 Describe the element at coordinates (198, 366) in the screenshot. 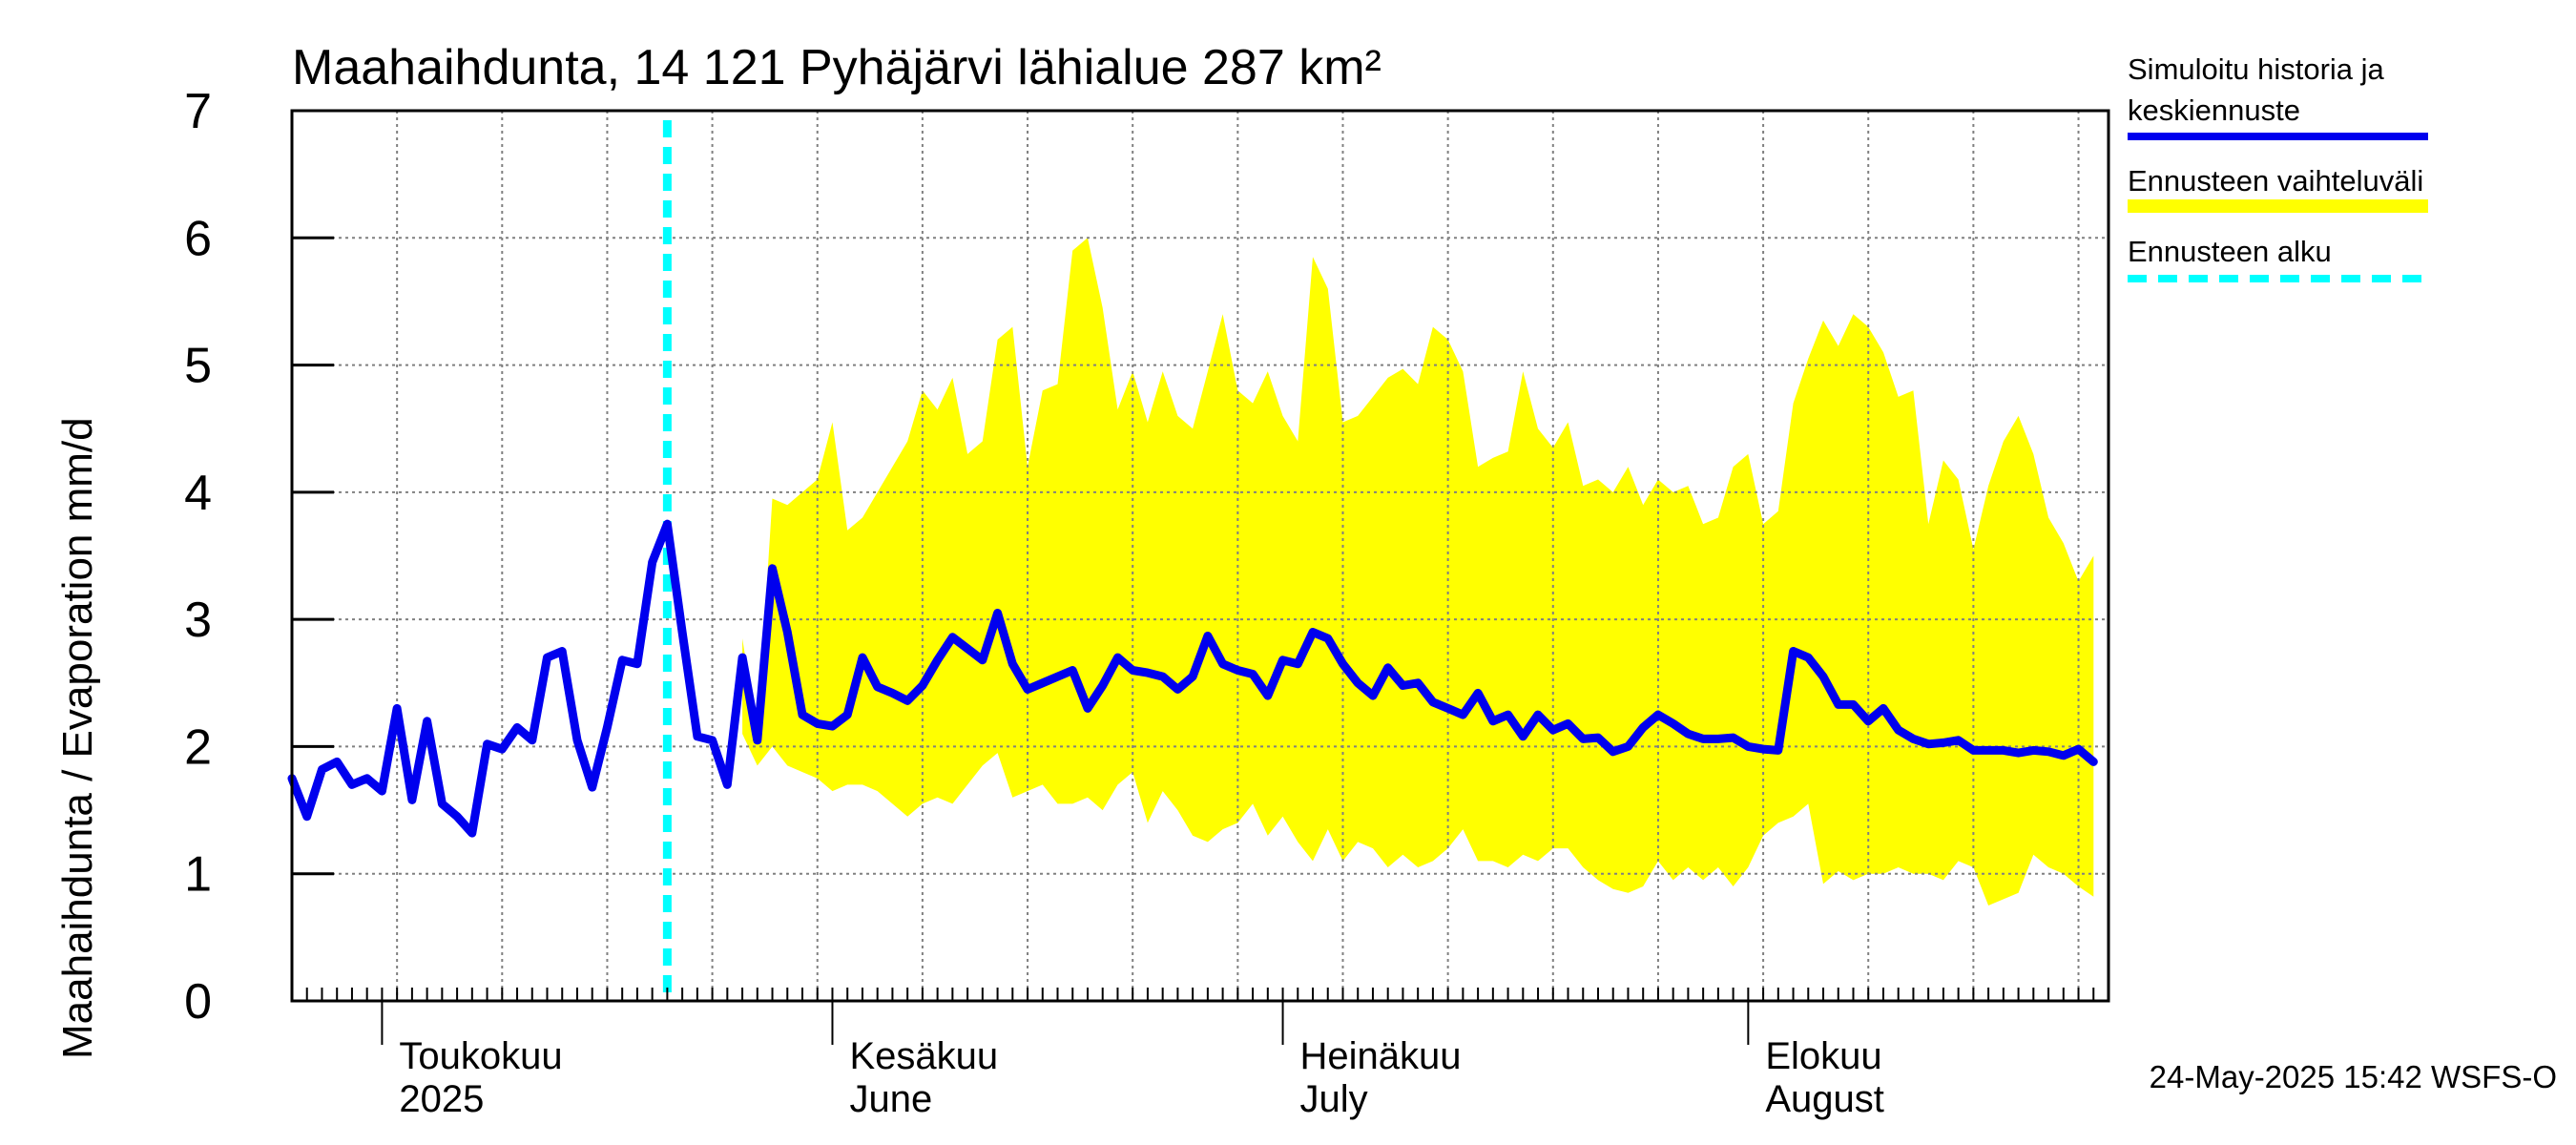

I see `y-tick-label: 5` at that location.